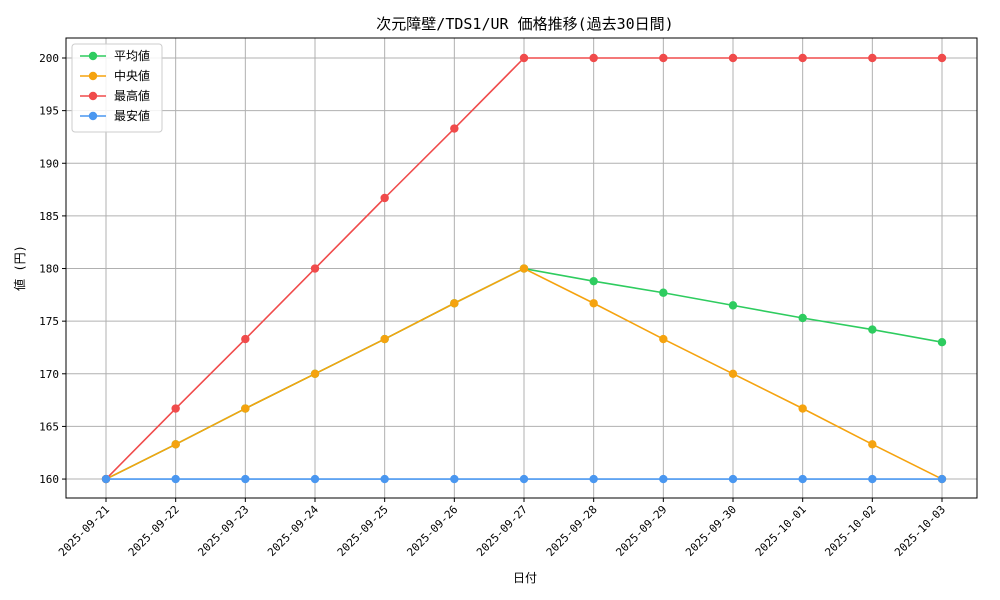  What do you see at coordinates (19, 268) in the screenshot?
I see `y-axis-label: 値 (円)` at bounding box center [19, 268].